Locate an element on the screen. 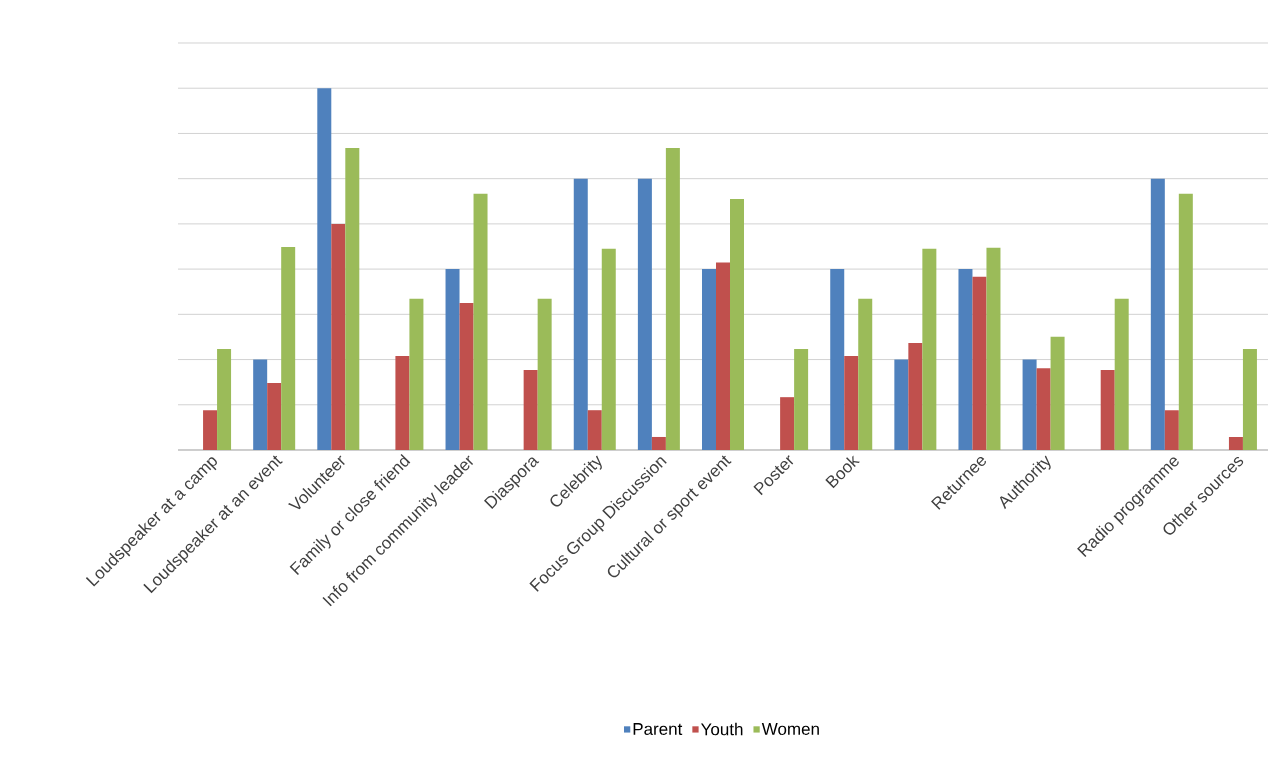  legend-label: Parent is located at coordinates (658, 729).